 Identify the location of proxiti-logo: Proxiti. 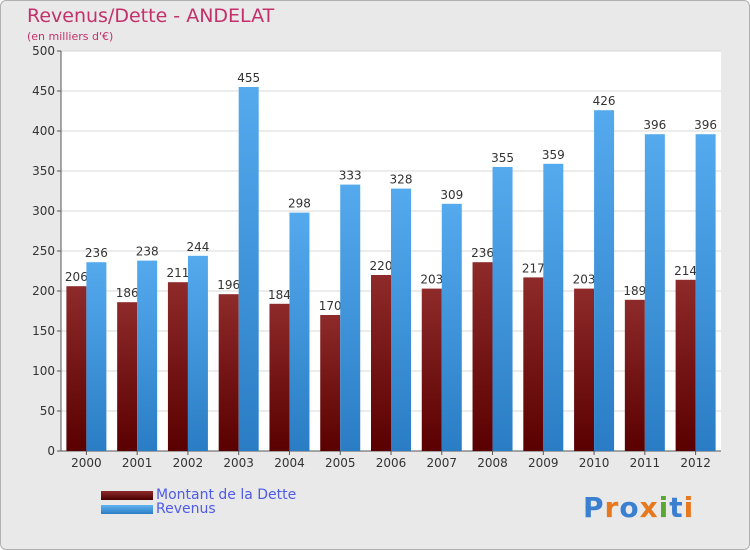
(638, 507).